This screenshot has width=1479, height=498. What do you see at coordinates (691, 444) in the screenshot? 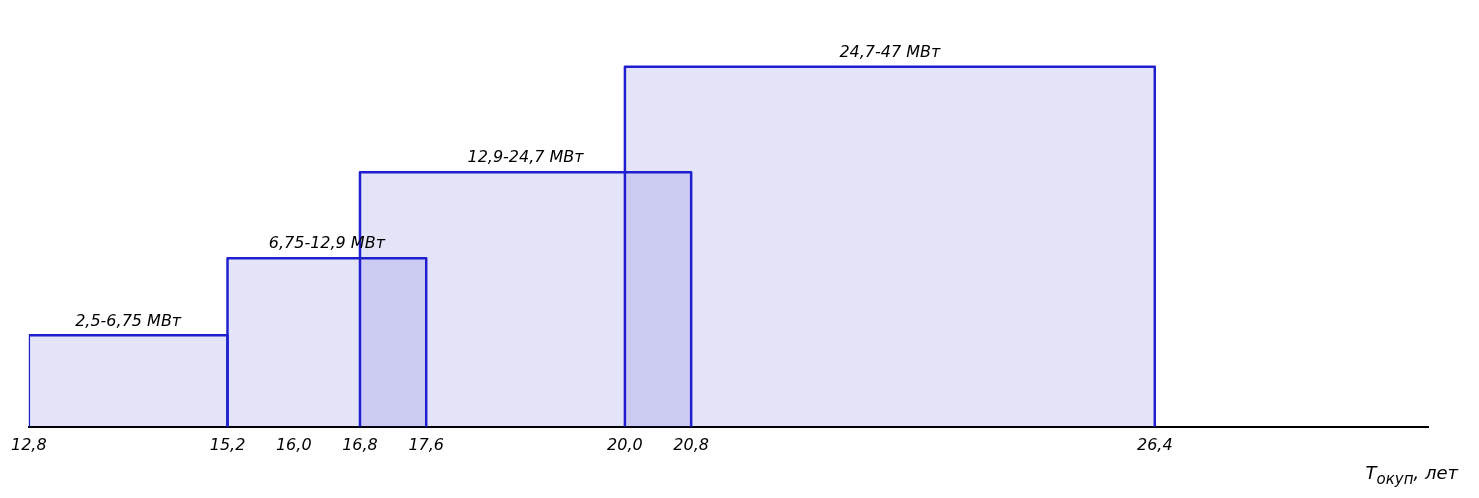
I see `x-tick-label: 20,8` at bounding box center [691, 444].